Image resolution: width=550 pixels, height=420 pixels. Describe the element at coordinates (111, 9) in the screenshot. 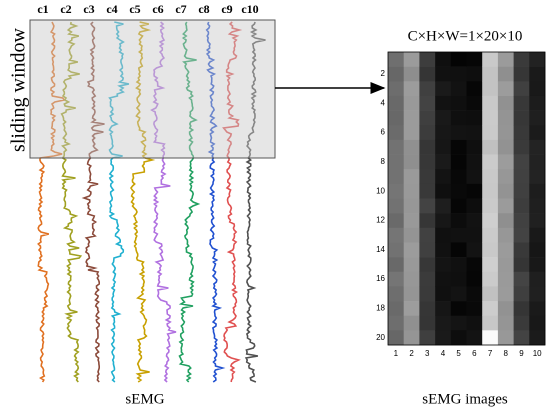

I see `channel-label: c4` at that location.